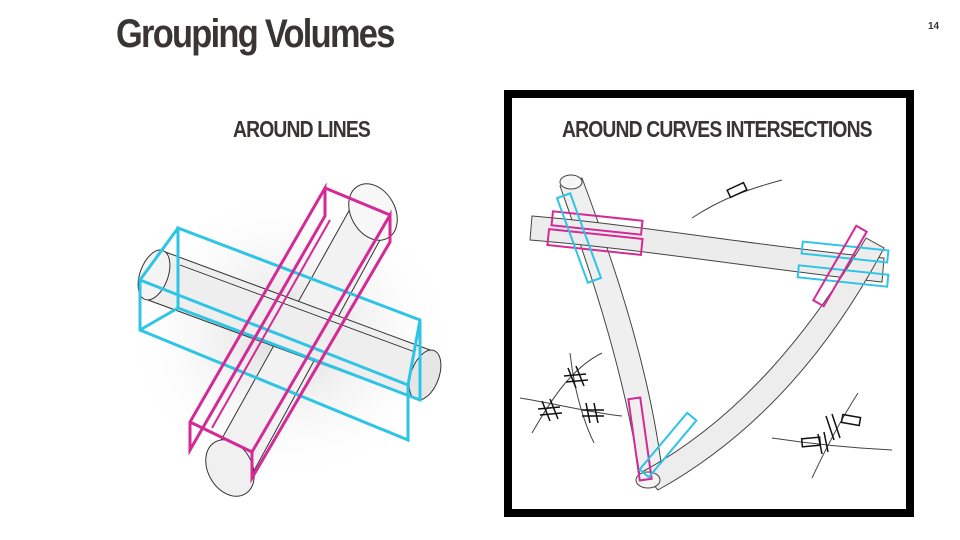  I want to click on curve-cluster-left, so click(571, 398).